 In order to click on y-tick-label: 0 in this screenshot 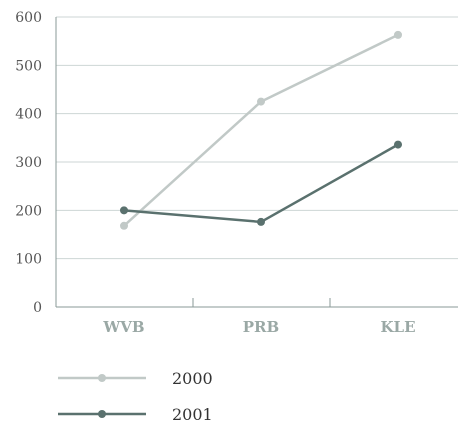, I will do `click(37, 308)`.